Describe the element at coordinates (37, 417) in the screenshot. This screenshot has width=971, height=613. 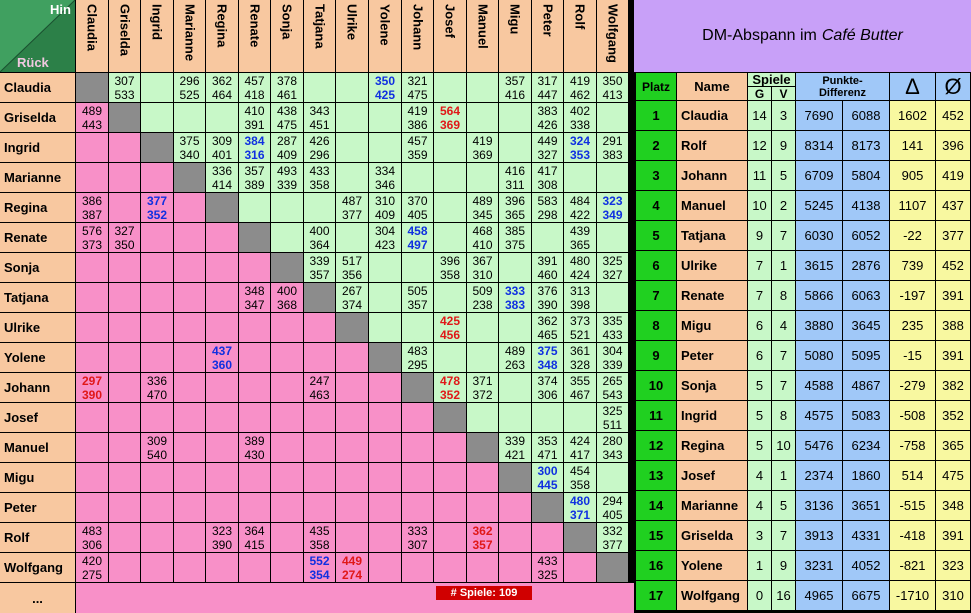
I see `row-header-josef: Josef` at that location.